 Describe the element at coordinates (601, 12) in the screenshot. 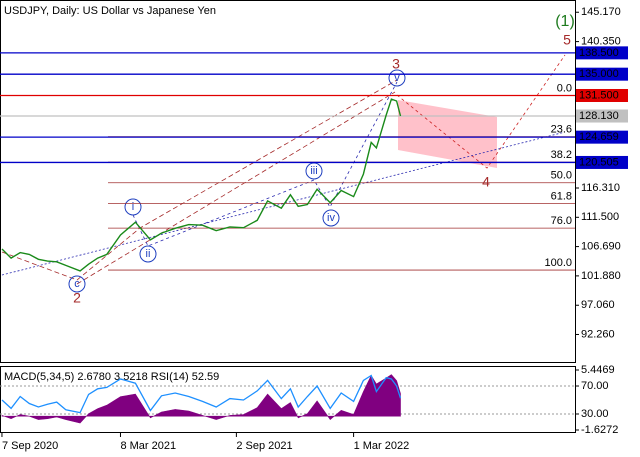

I see `y-tick-label: 145.170` at that location.